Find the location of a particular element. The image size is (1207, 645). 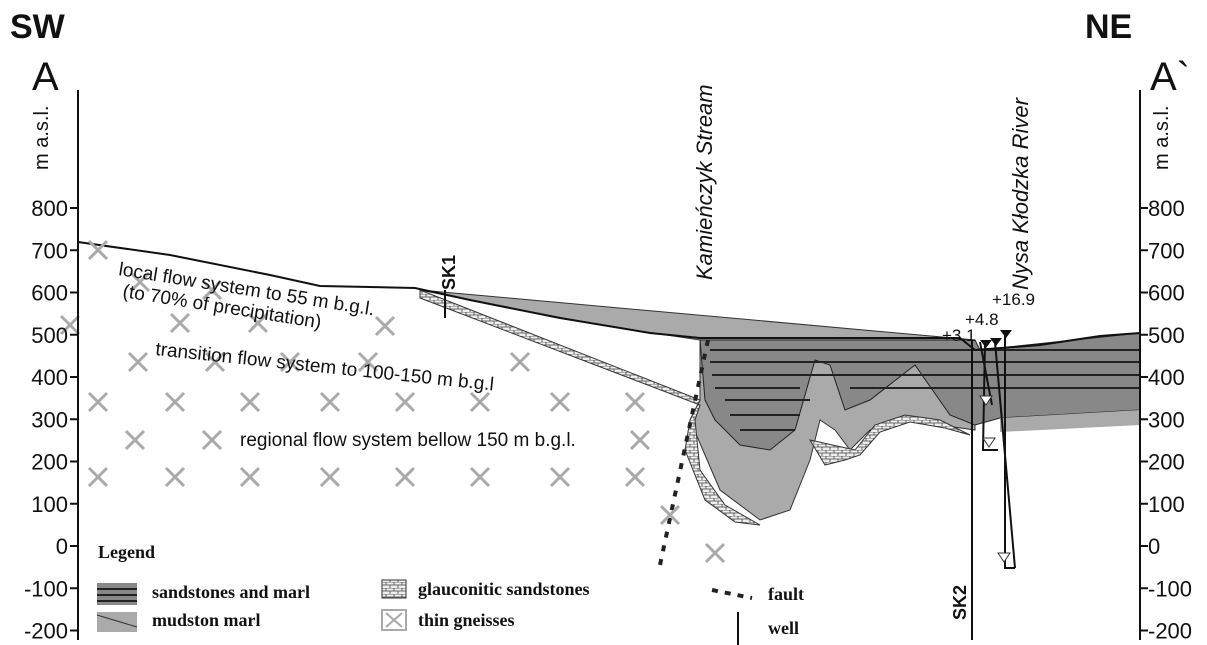

mudstone-band is located at coordinates (1070, 421).